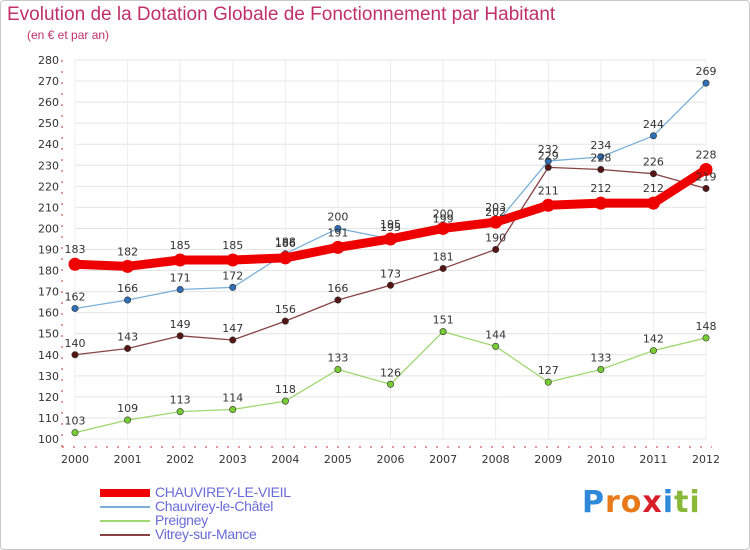  I want to click on data-label-chauvirey-le-ch-tel: 188, so click(285, 242).